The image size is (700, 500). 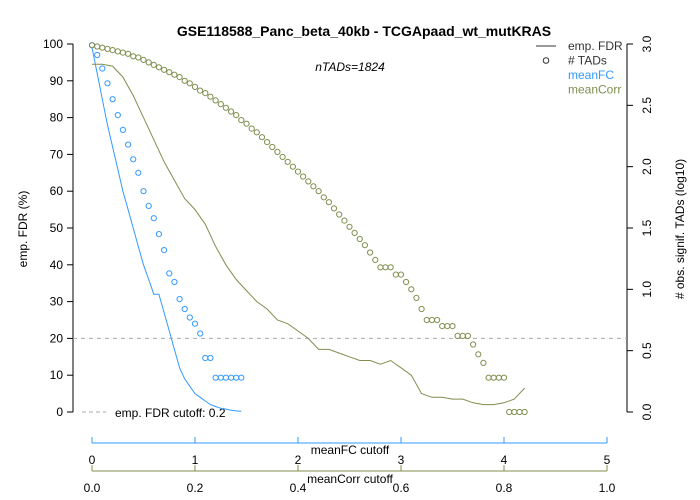 What do you see at coordinates (170, 413) in the screenshot?
I see `fdr-cutoff-label: emp. FDR cutoff: 0.2` at bounding box center [170, 413].